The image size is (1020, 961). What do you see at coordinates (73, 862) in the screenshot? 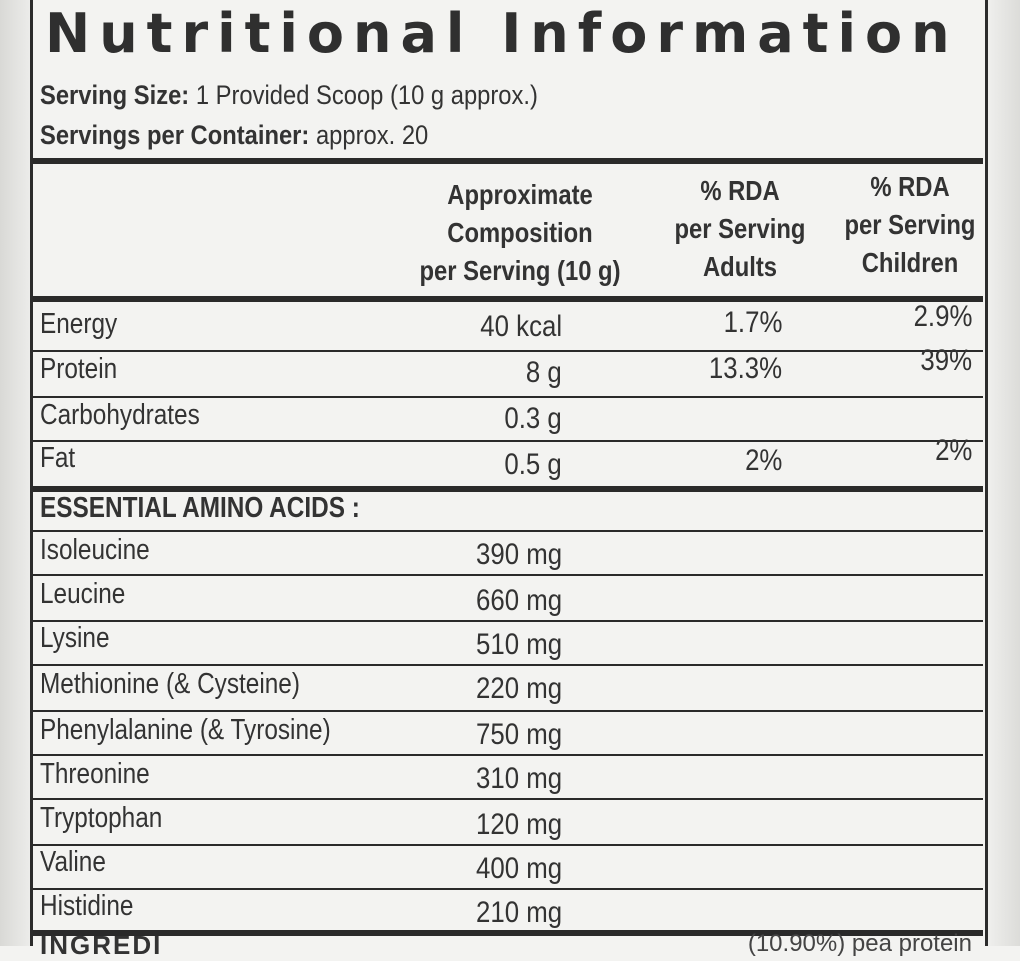
I see `amino-label: Valine` at bounding box center [73, 862].